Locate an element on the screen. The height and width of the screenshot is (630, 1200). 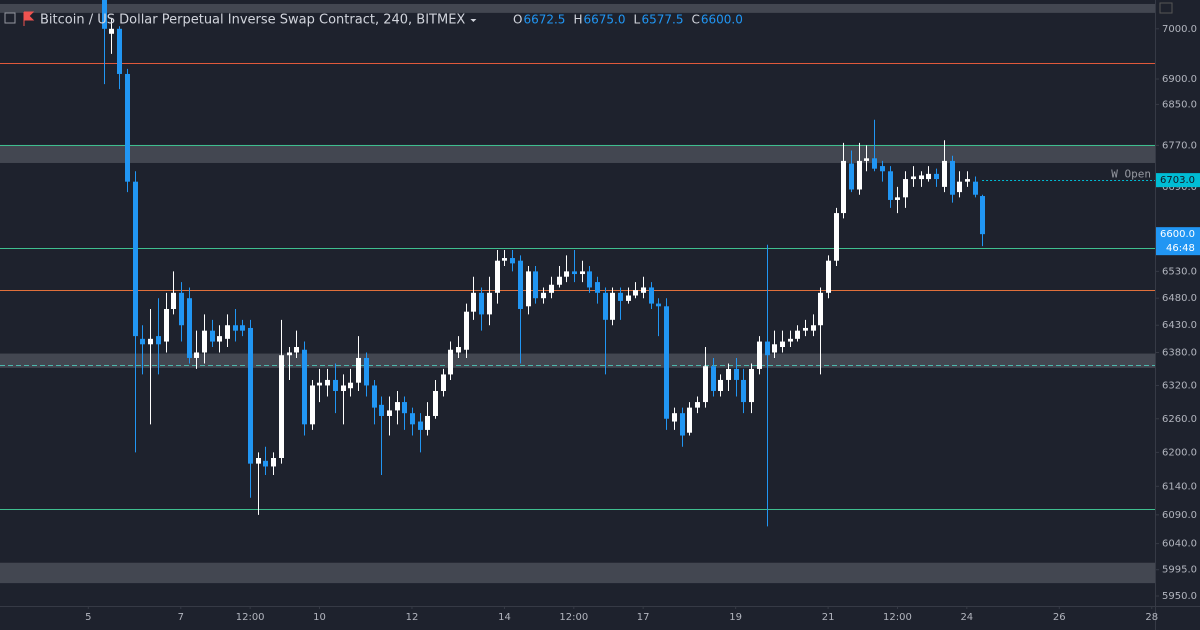
ohlc-value: 6672.5 is located at coordinates (544, 20).